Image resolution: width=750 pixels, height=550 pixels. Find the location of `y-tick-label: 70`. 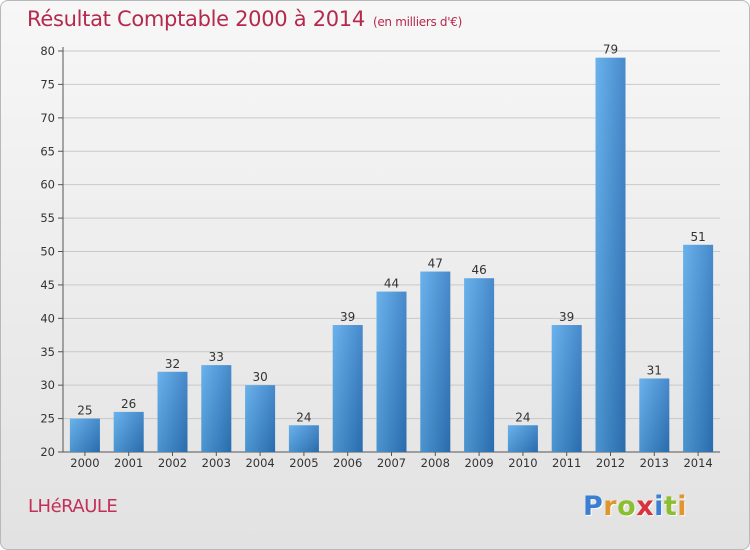

y-tick-label: 70 is located at coordinates (47, 118).